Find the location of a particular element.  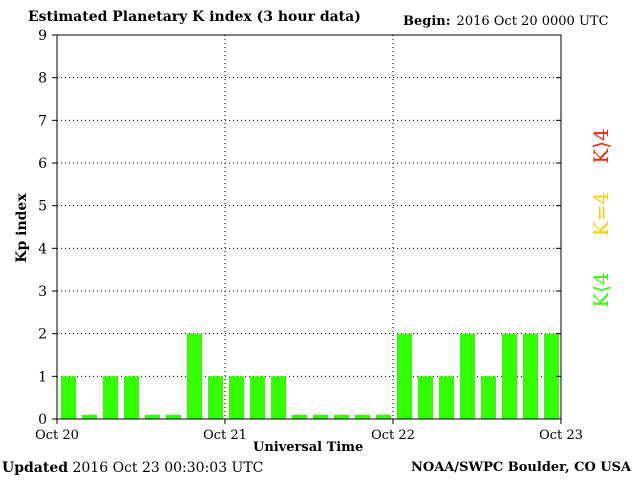

y-tick-label: 7 is located at coordinates (42, 121).